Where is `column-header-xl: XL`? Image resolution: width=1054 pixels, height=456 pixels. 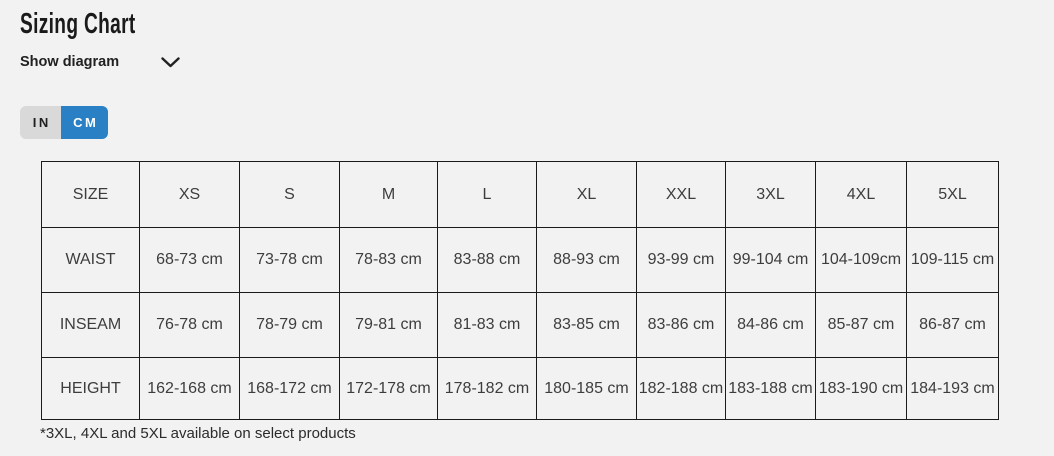 column-header-xl: XL is located at coordinates (586, 194).